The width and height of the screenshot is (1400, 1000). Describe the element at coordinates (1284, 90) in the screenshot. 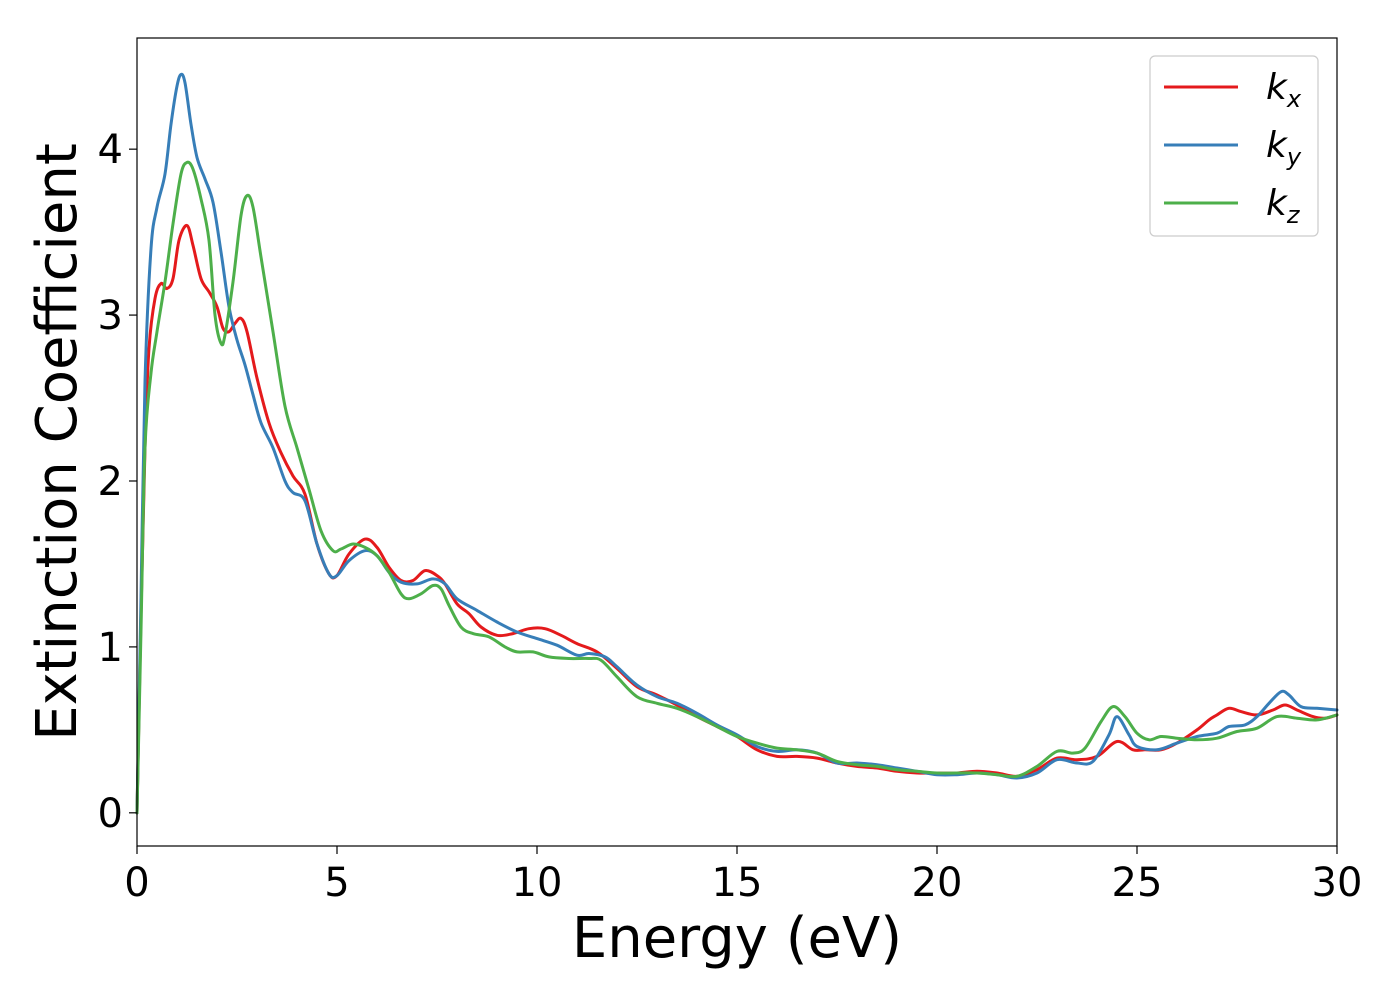

I see `legend-label-kx: kx` at that location.